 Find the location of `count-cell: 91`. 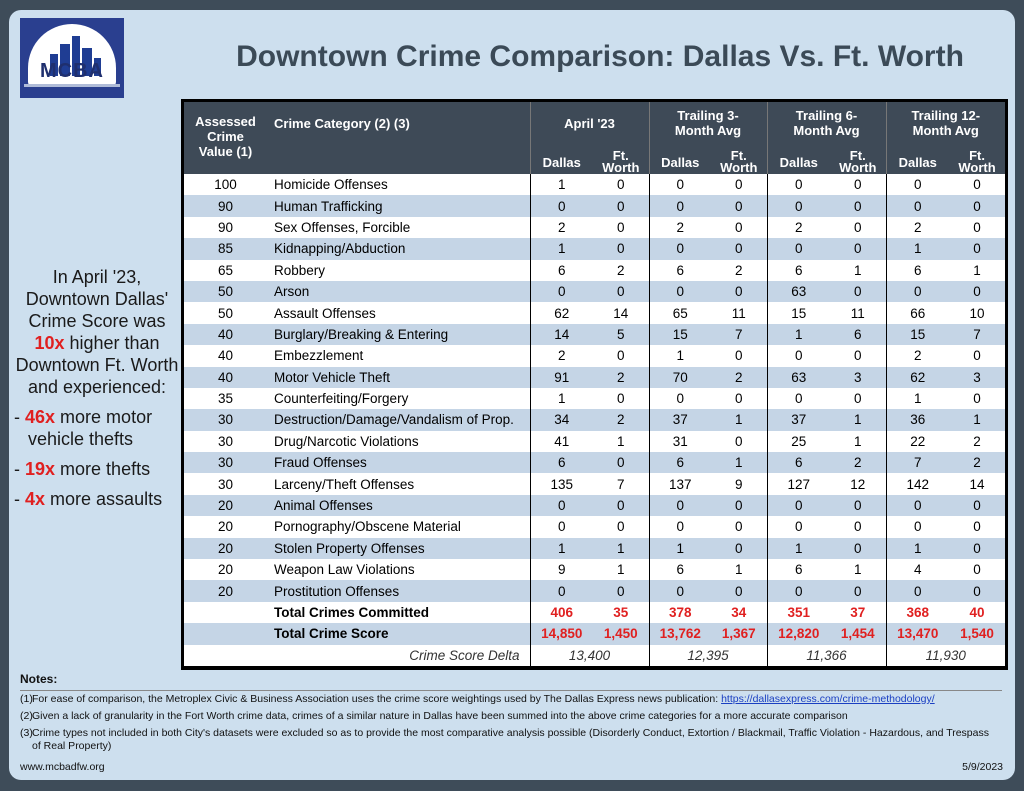

count-cell: 91 is located at coordinates (561, 377).